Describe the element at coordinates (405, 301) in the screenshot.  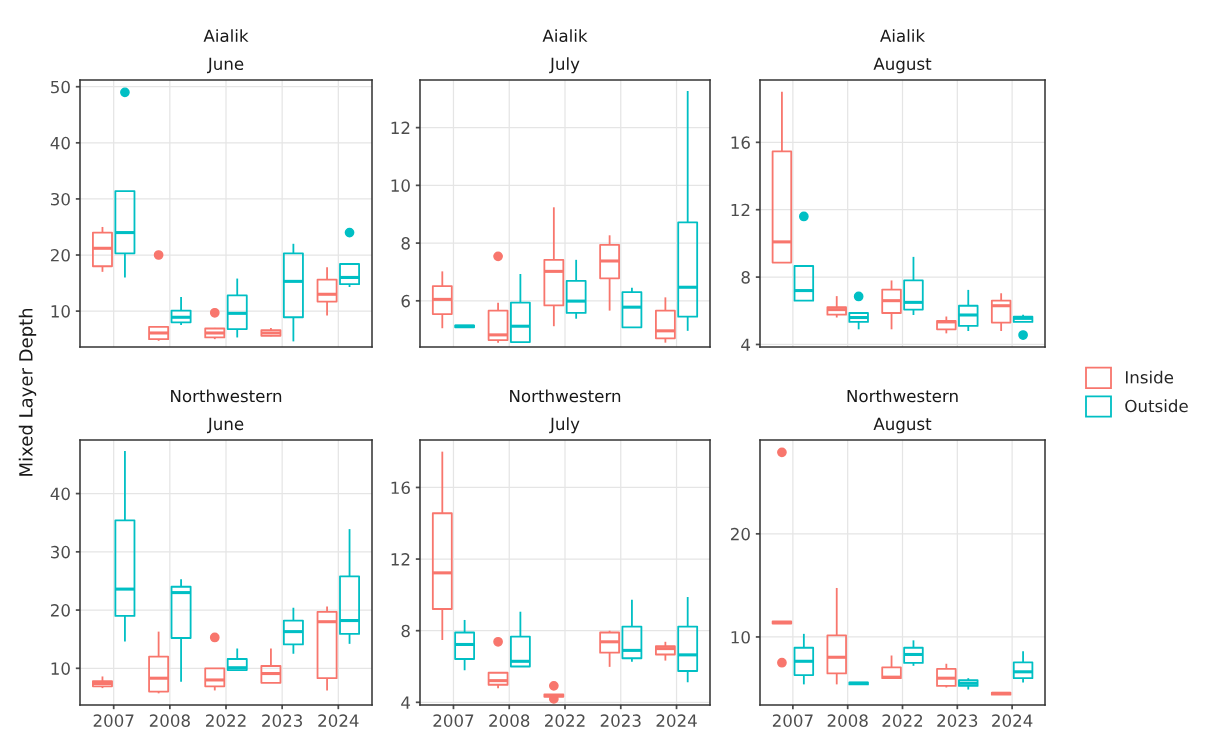
I see `y-tick-label: 6` at that location.